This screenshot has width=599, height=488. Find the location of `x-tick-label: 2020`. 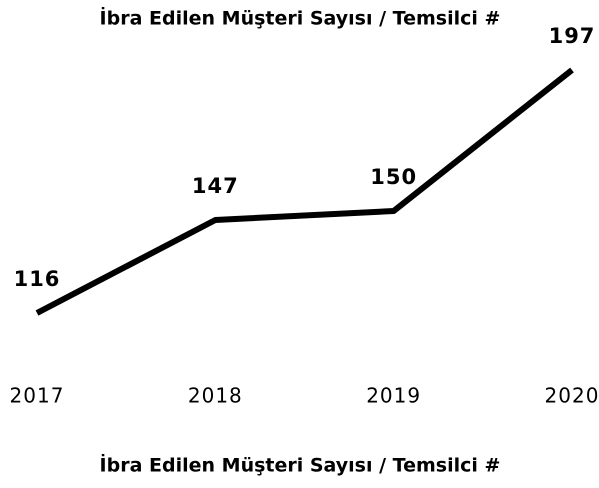

x-tick-label: 2020 is located at coordinates (572, 396).